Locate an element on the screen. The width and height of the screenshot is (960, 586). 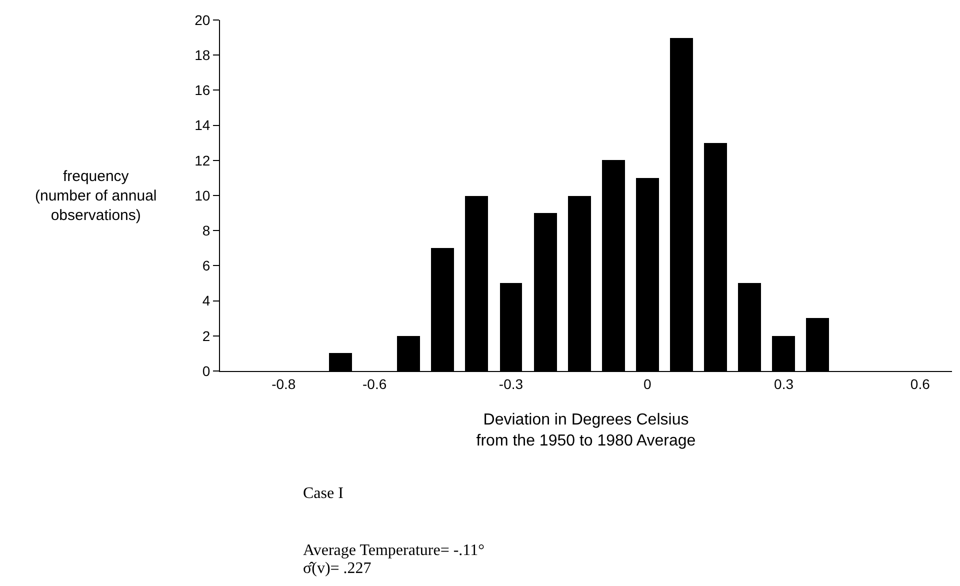
y-tick-label: 8 is located at coordinates (206, 230).